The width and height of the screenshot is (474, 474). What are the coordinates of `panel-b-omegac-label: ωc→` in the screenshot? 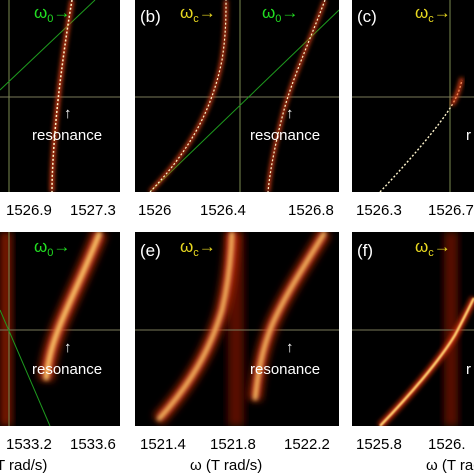 It's located at (198, 14).